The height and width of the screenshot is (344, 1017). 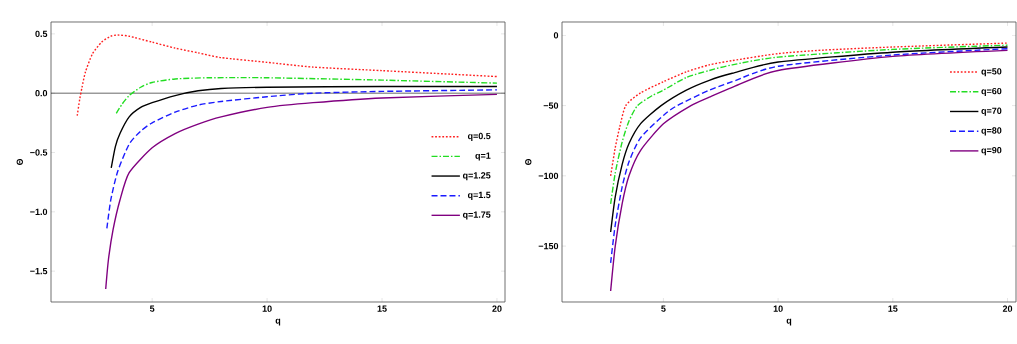 What do you see at coordinates (548, 246) in the screenshot?
I see `y-tick-label: −150` at bounding box center [548, 246].